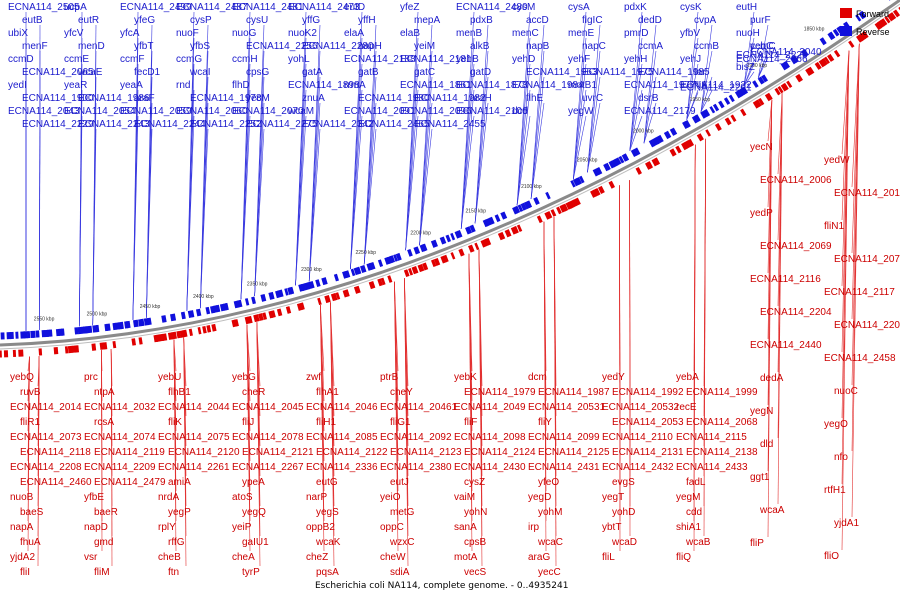 The image size is (900, 600). Describe the element at coordinates (867, 259) in the screenshot. I see `forward-gene-label: ECNA114_2071` at that location.